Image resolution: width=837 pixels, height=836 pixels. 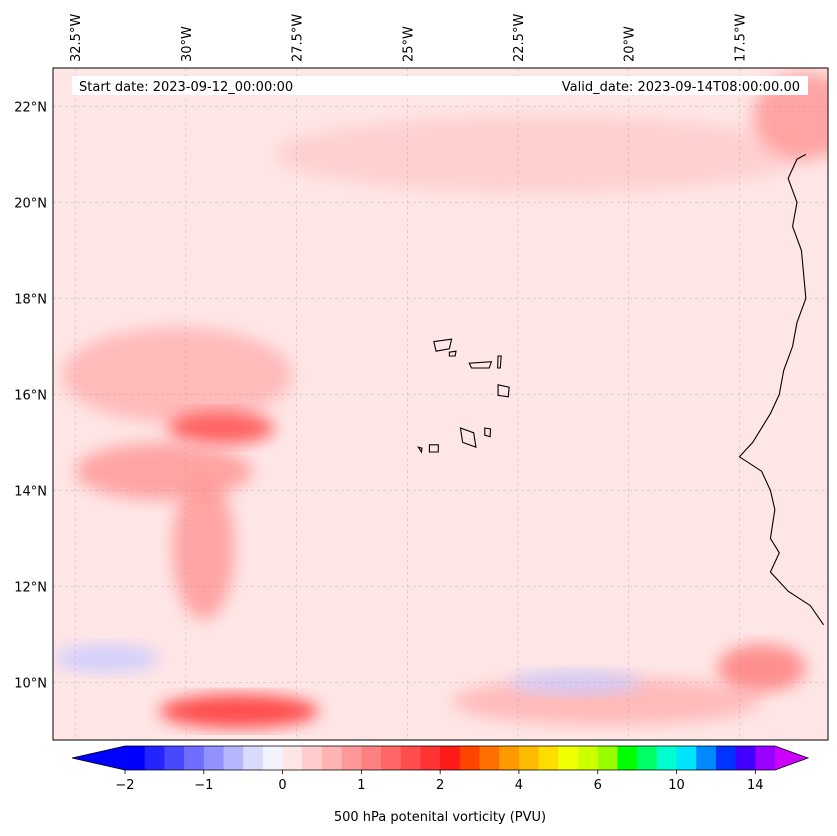 I want to click on lon-tick-label: 17.5°W, so click(x=740, y=38).